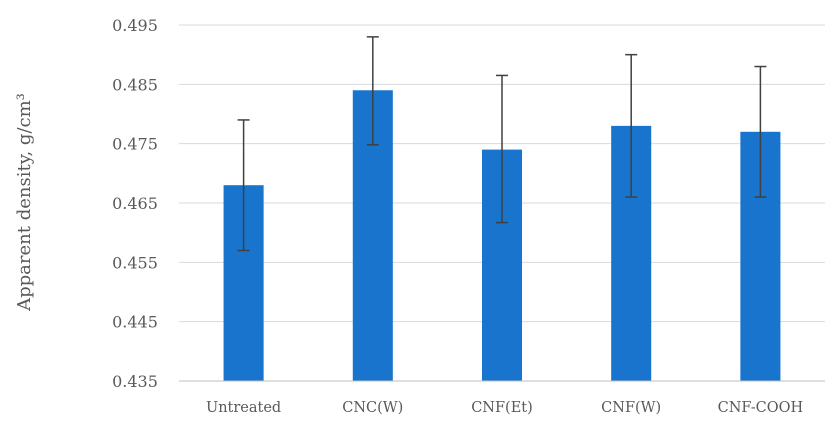 Image resolution: width=838 pixels, height=428 pixels. I want to click on x-tick-label: CNF(W), so click(631, 408).